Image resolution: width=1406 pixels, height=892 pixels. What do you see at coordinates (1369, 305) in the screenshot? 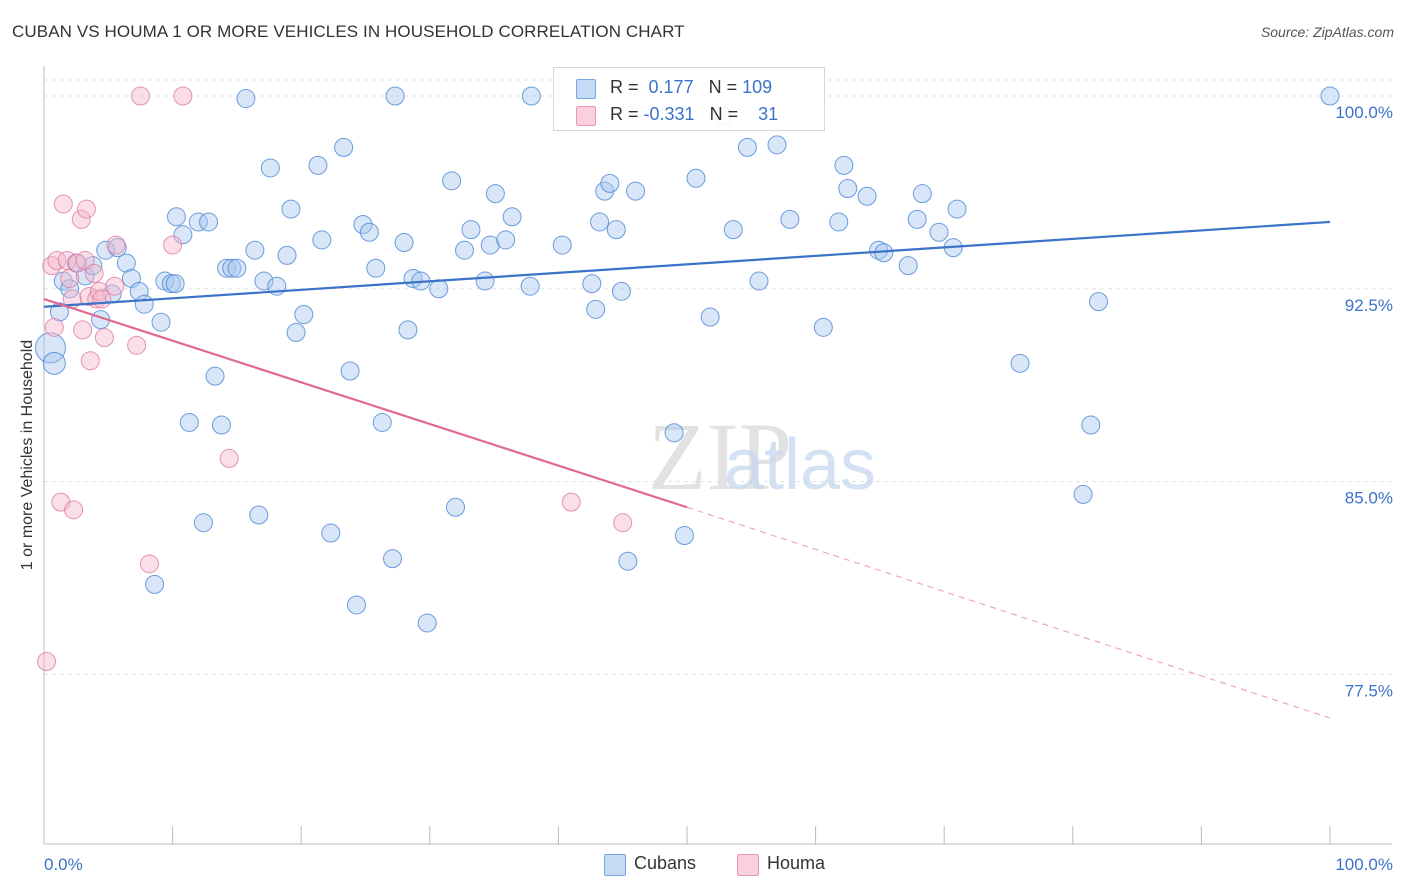
I see `y-tick-label: 92.5%` at bounding box center [1369, 305].